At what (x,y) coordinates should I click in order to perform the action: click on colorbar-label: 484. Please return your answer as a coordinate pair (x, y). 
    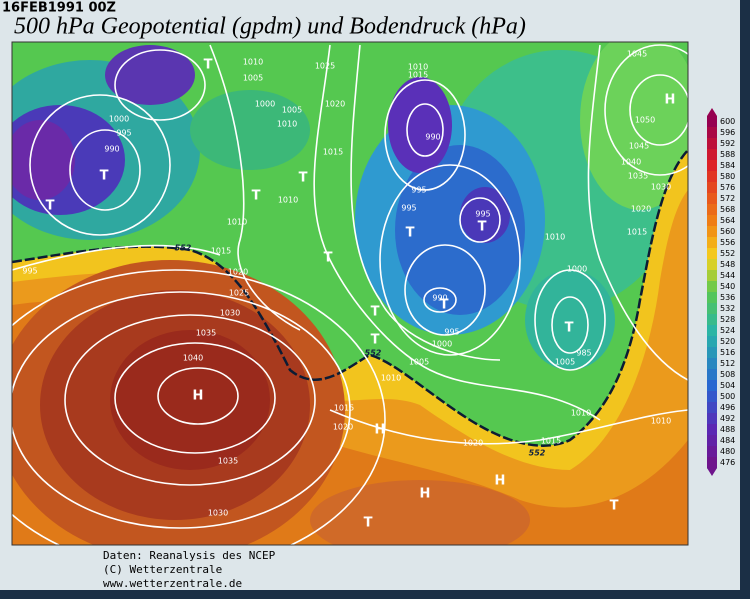
    Looking at the image, I should click on (727, 440).